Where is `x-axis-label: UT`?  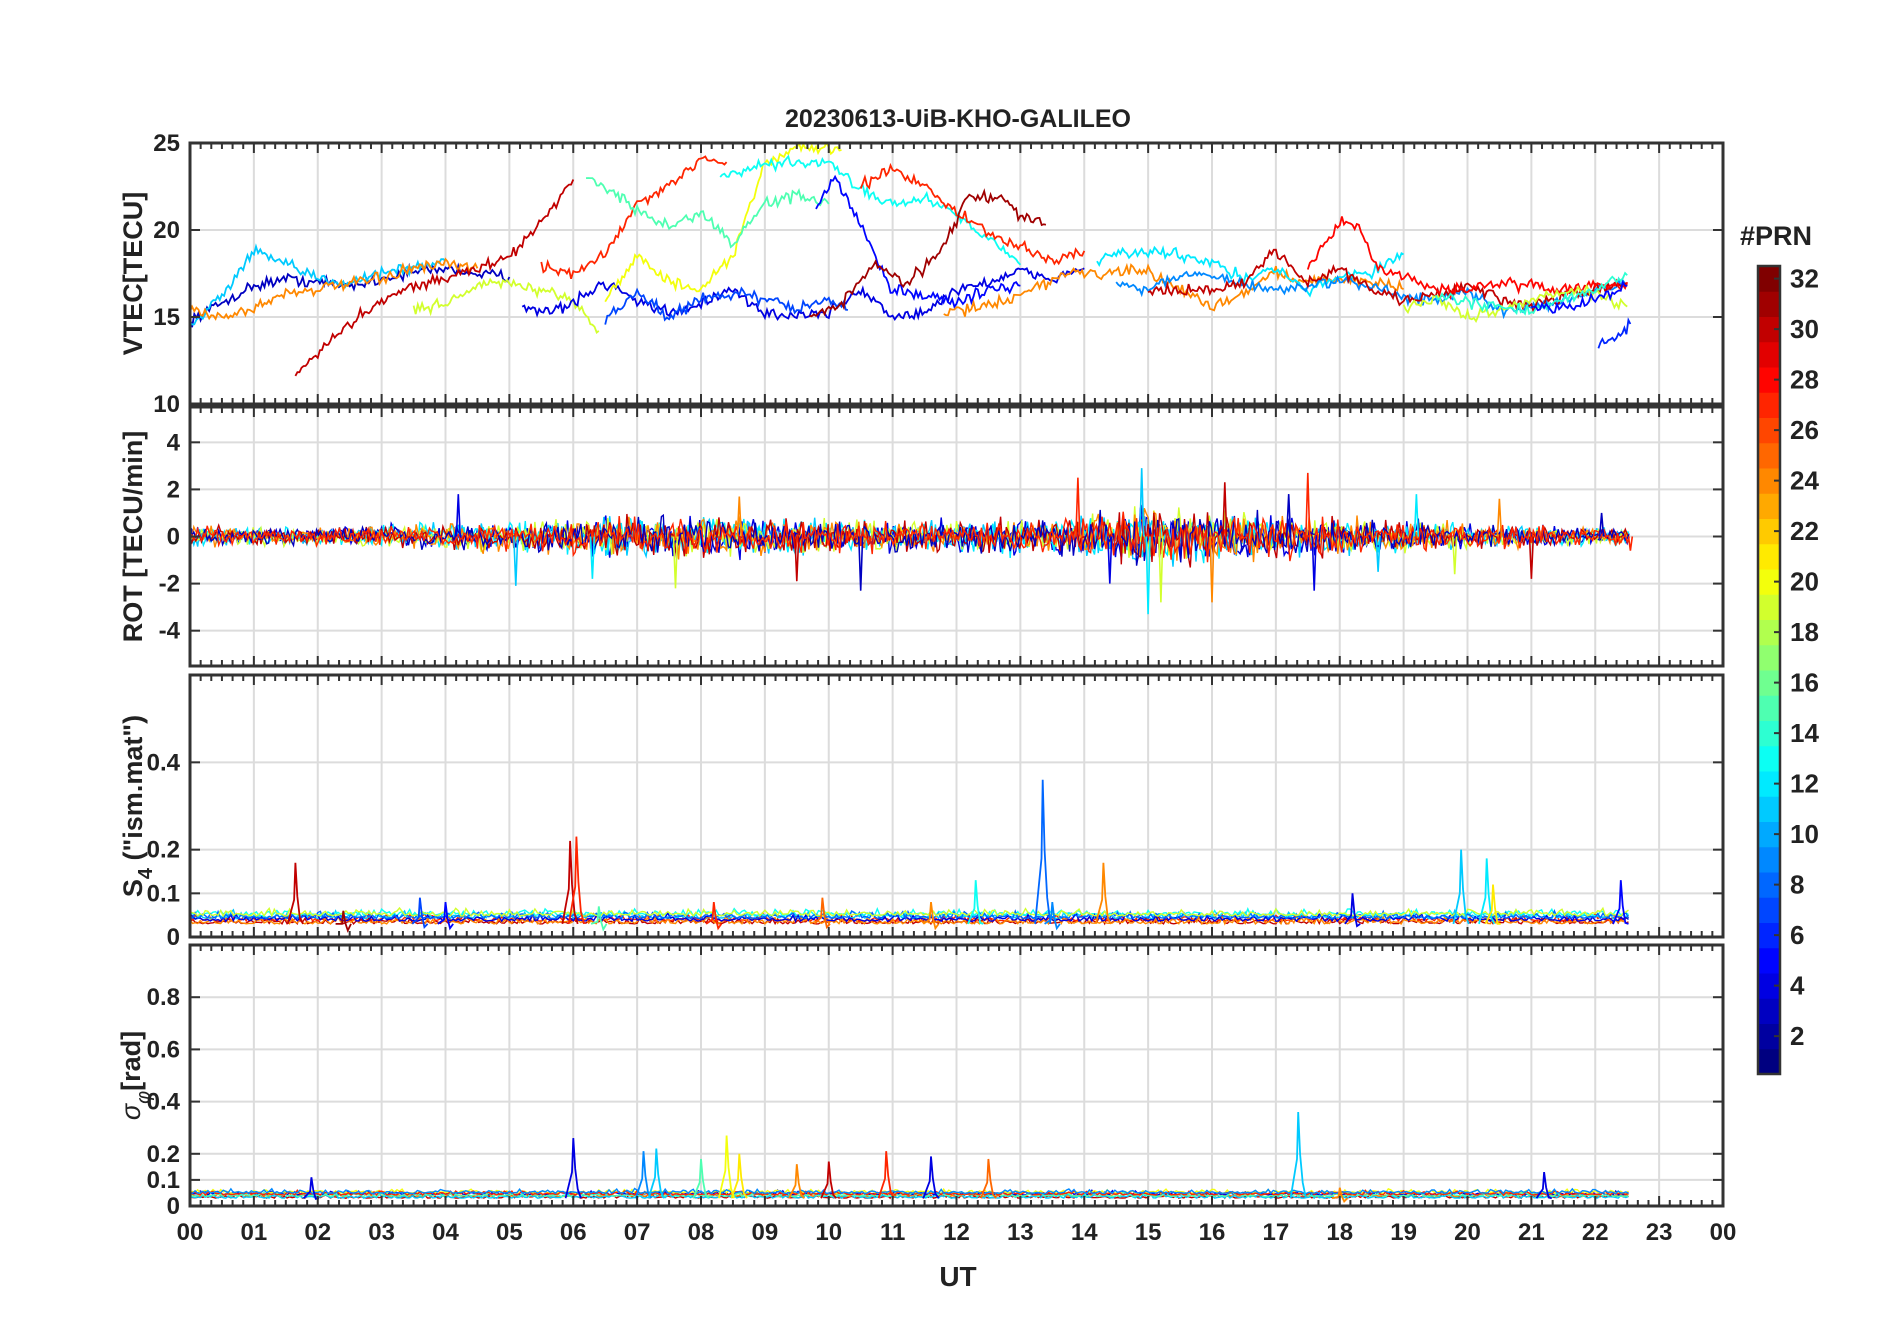 x-axis-label: UT is located at coordinates (957, 1276).